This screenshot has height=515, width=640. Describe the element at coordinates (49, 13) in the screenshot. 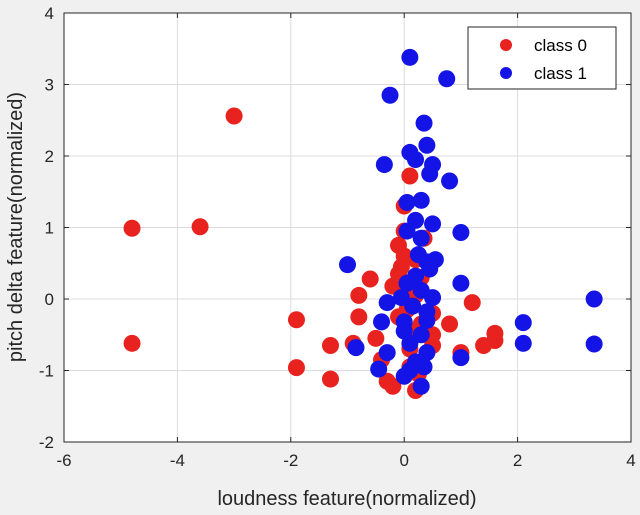

I see `y-tick-label: 4` at that location.